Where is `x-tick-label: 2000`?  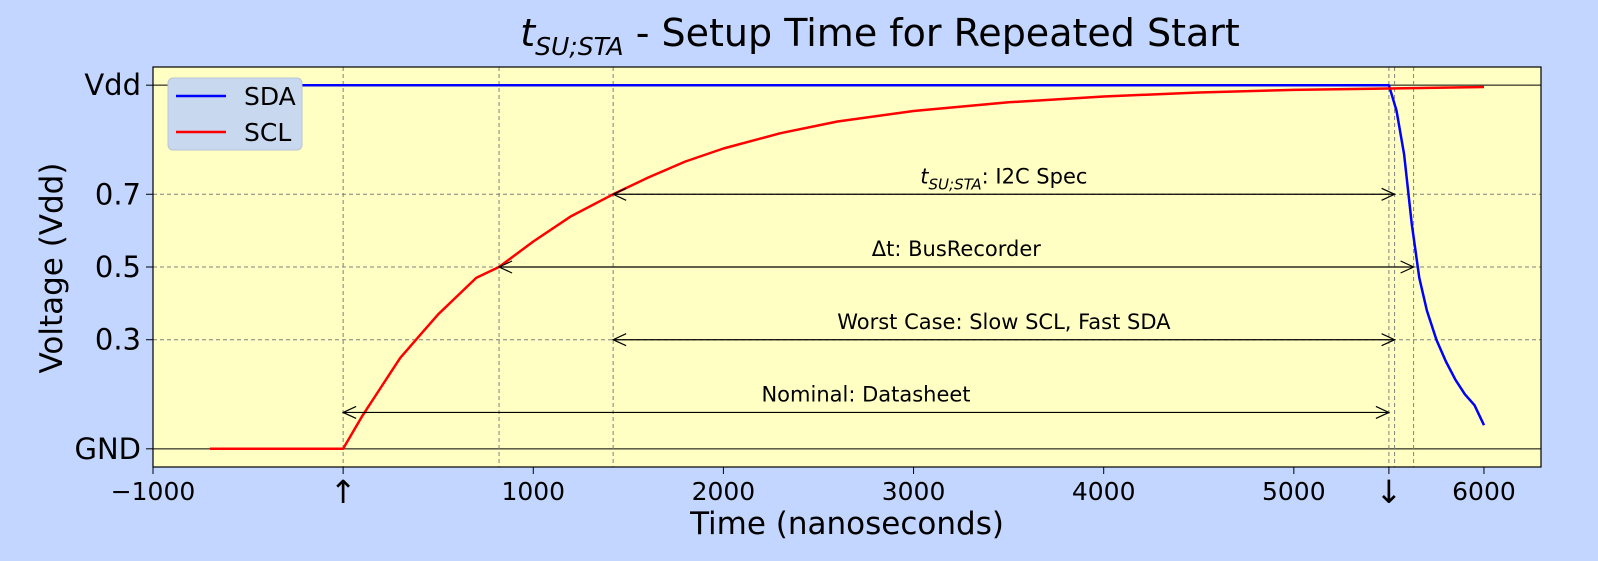
x-tick-label: 2000 is located at coordinates (724, 491).